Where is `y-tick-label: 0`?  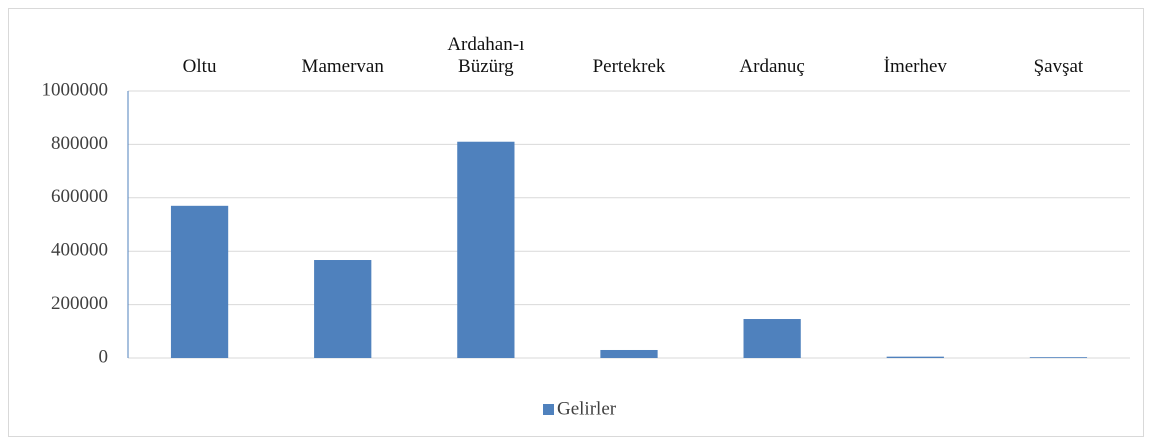 y-tick-label: 0 is located at coordinates (104, 356).